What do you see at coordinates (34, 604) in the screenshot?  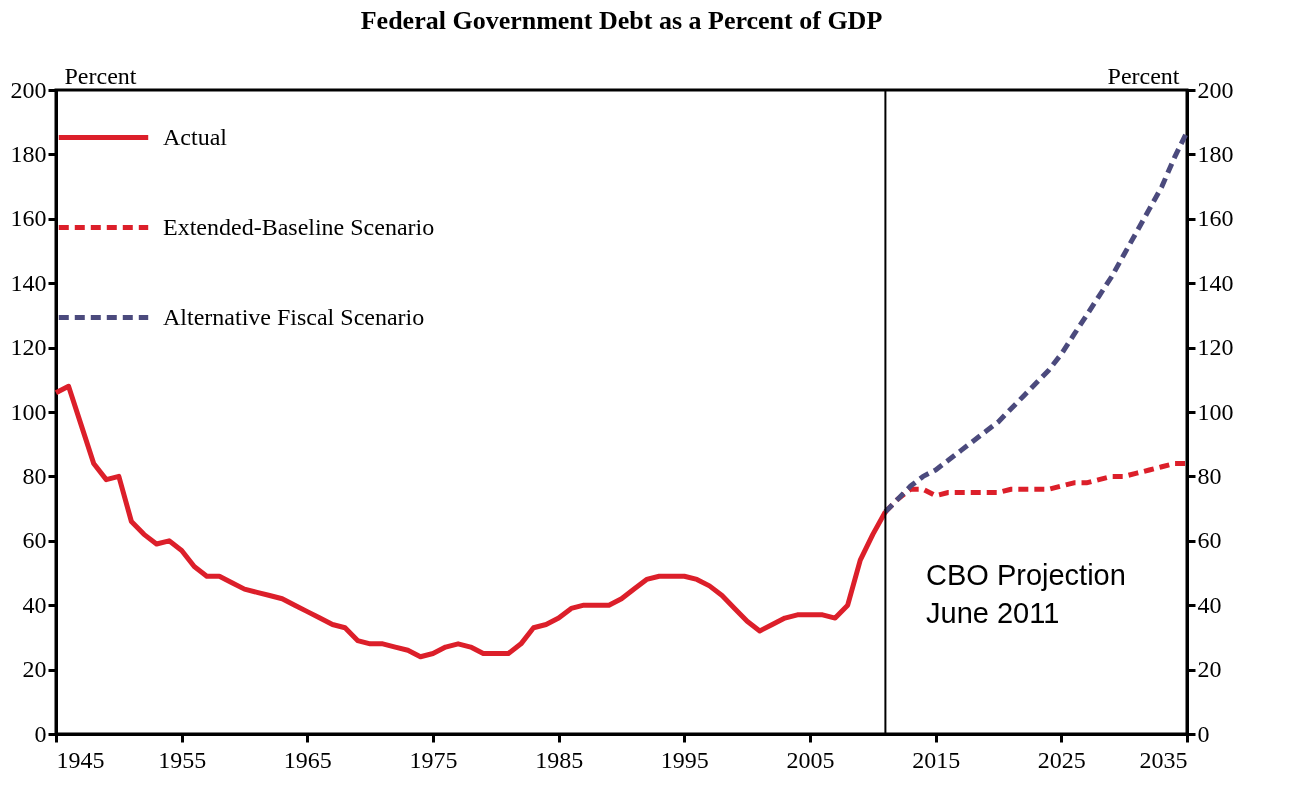 I see `y-tick-label: 40` at bounding box center [34, 604].